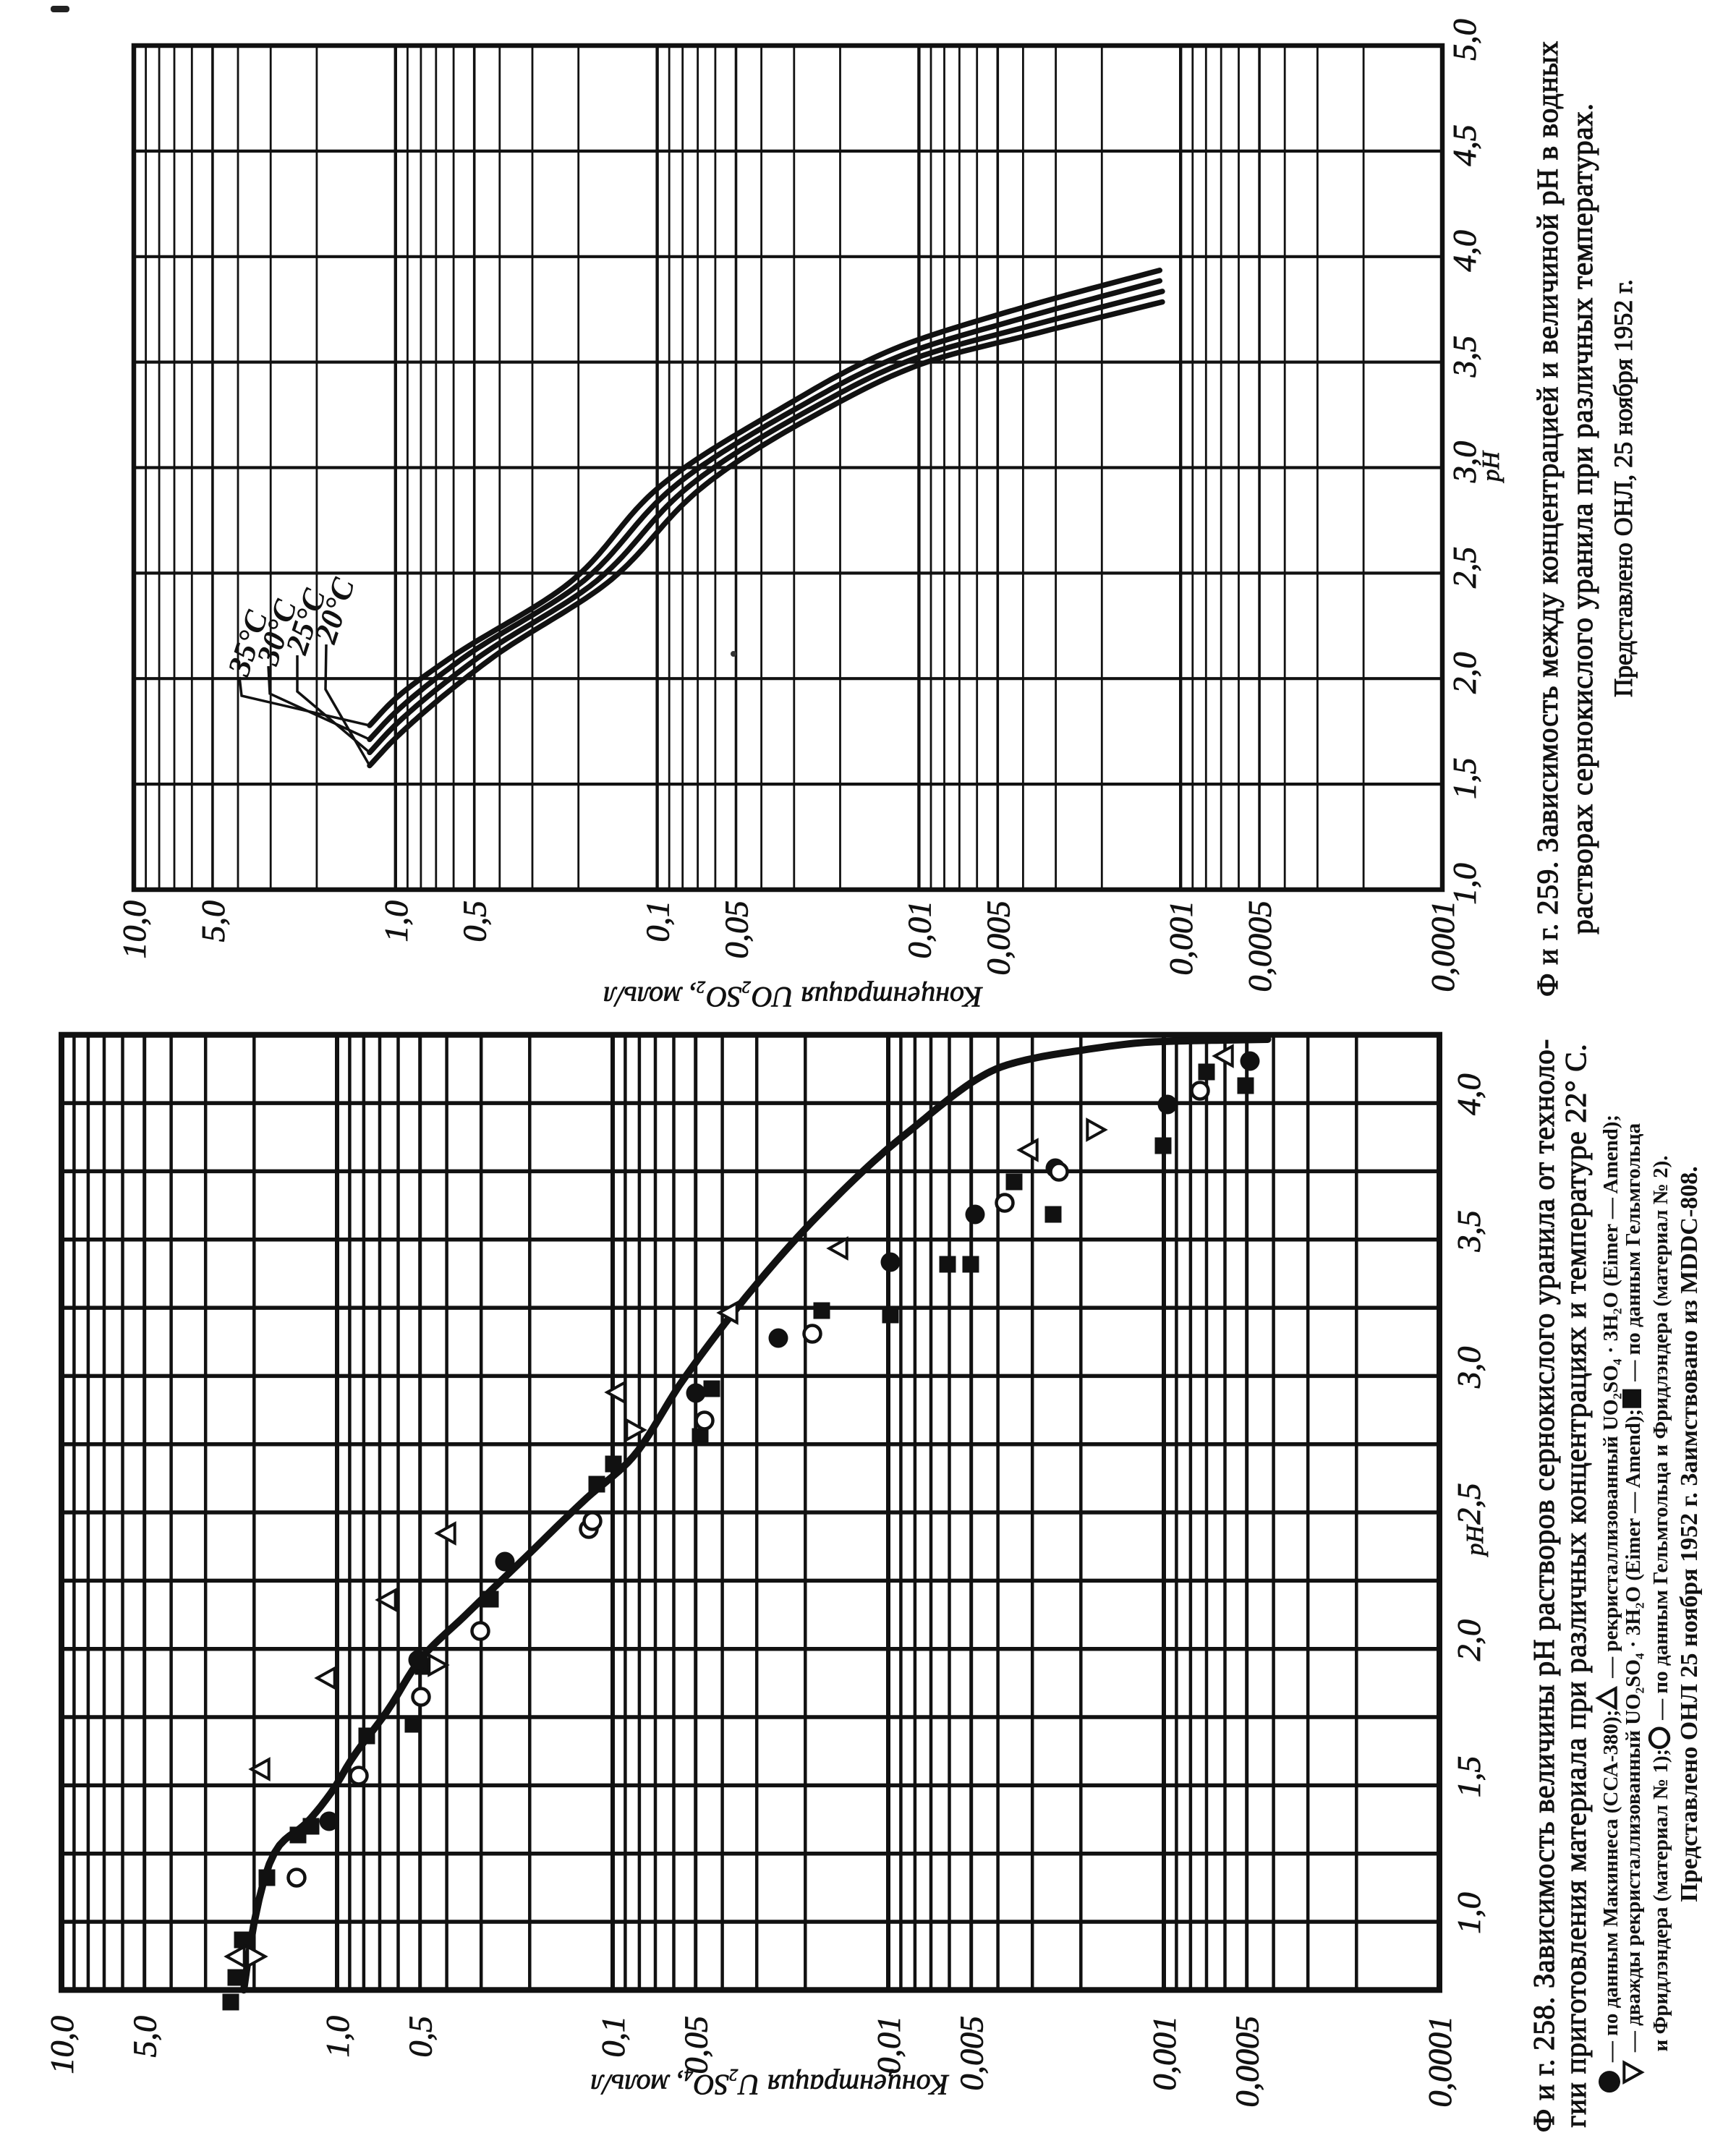 This screenshot has width=1736, height=2146. I want to click on svg-text: Концентрация U₂SO₄, моль/л, so click(770, 2085).